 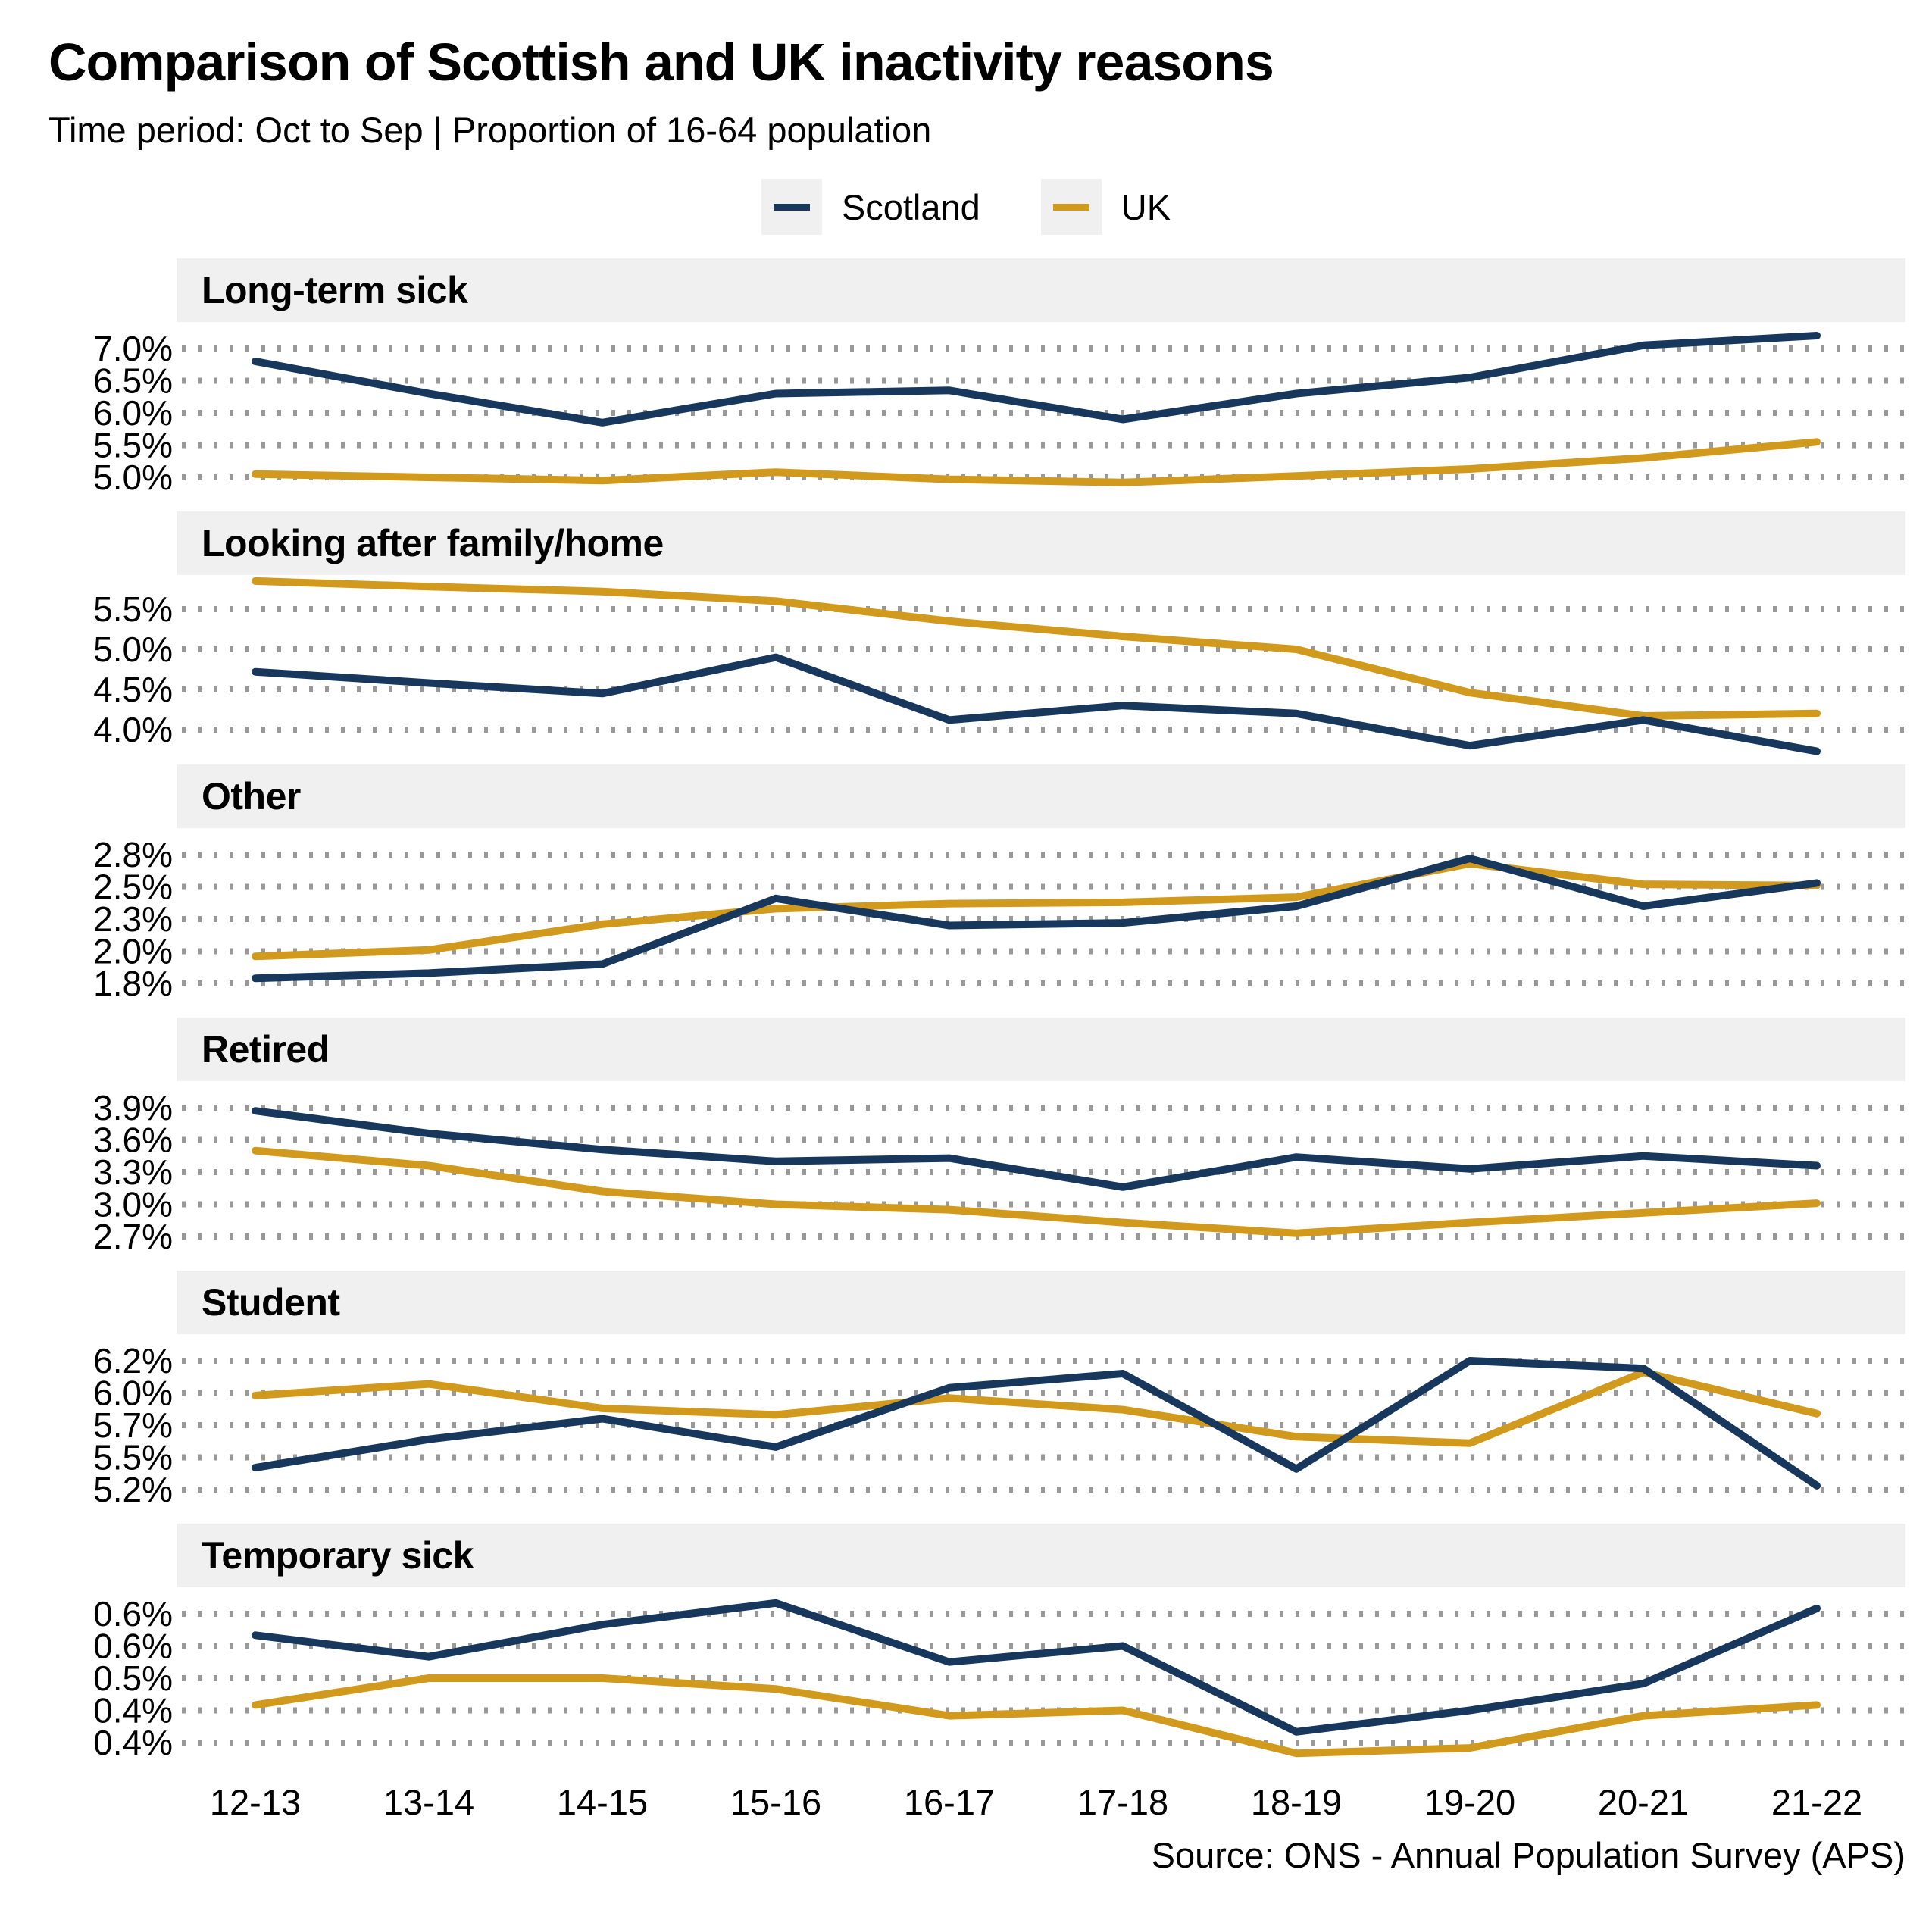 I want to click on x-tick-label: 12-13, so click(x=255, y=1802).